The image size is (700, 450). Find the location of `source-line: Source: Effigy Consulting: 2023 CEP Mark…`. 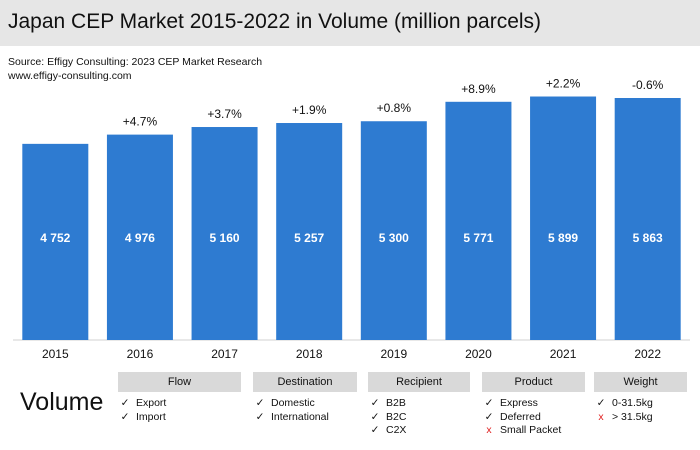

source-line: Source: Effigy Consulting: 2023 CEP Mark… is located at coordinates (135, 62).